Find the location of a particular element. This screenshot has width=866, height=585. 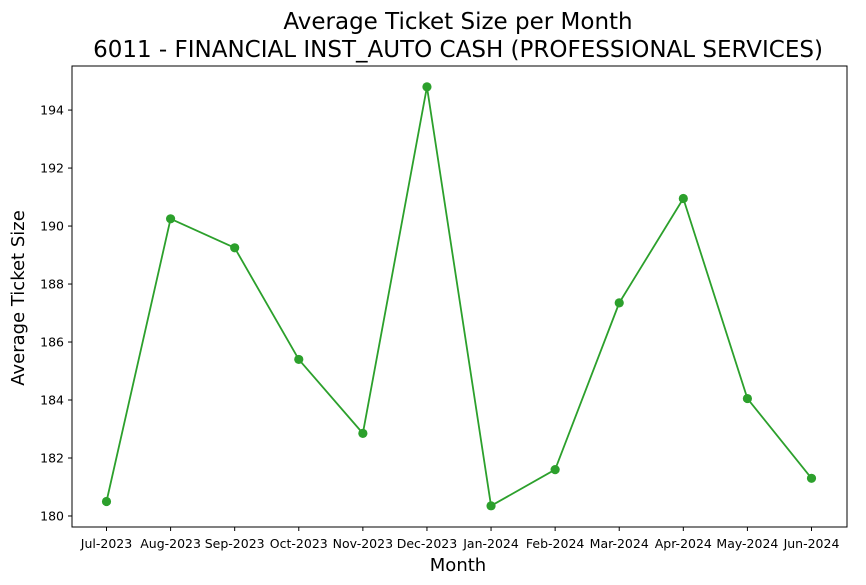

x-tick-label: Feb-2024 is located at coordinates (555, 543).